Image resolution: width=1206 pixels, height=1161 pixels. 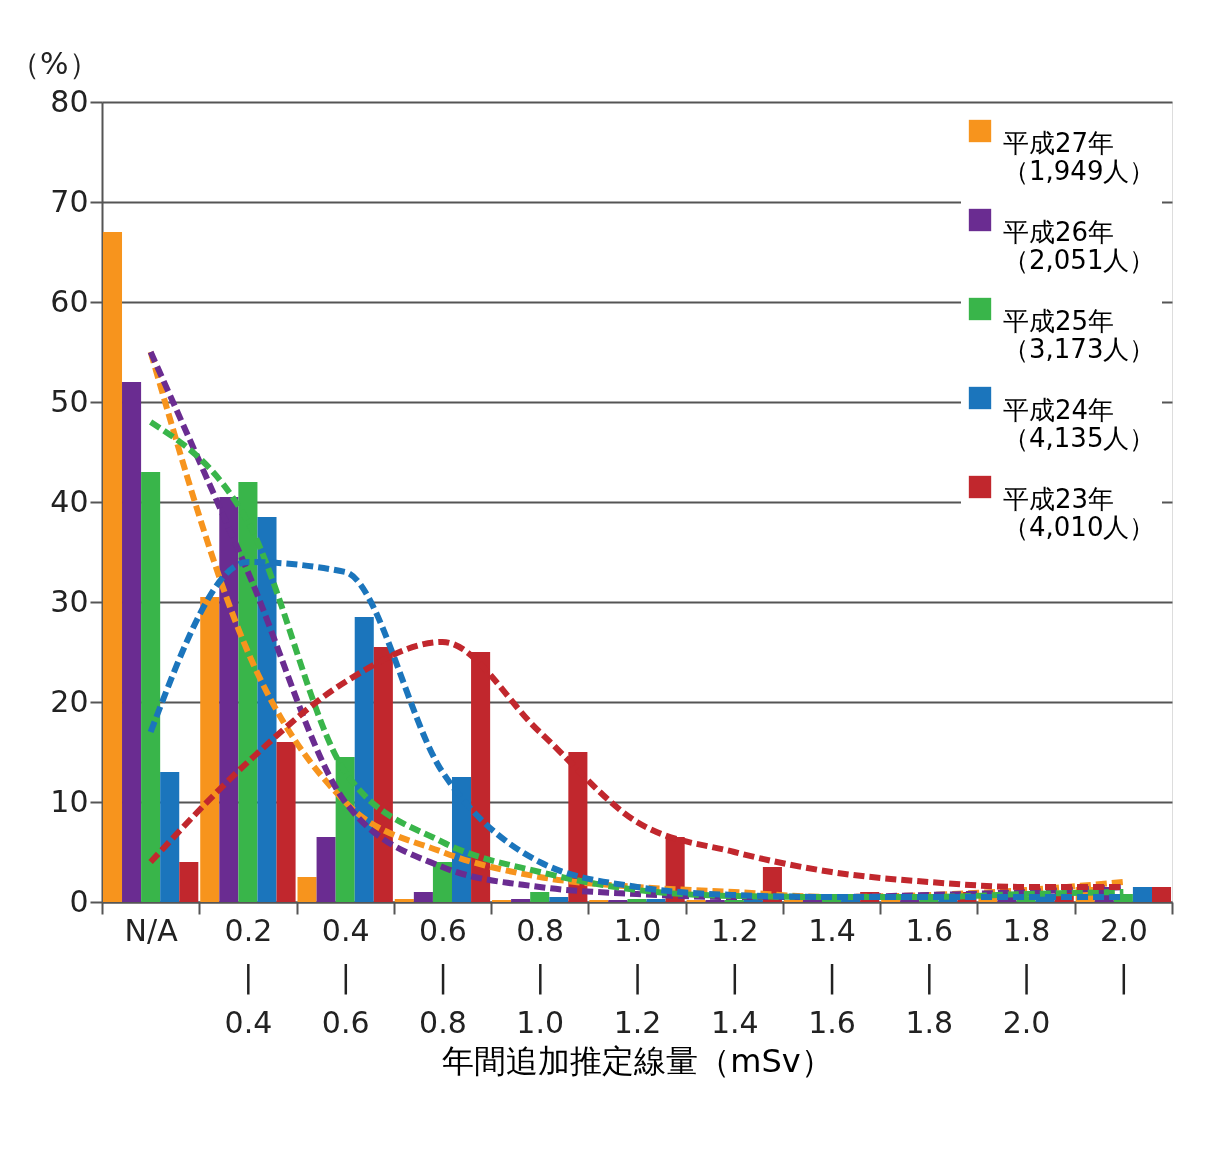 I want to click on x-tick-label: 1.6 | 1.8, so click(x=929, y=976).